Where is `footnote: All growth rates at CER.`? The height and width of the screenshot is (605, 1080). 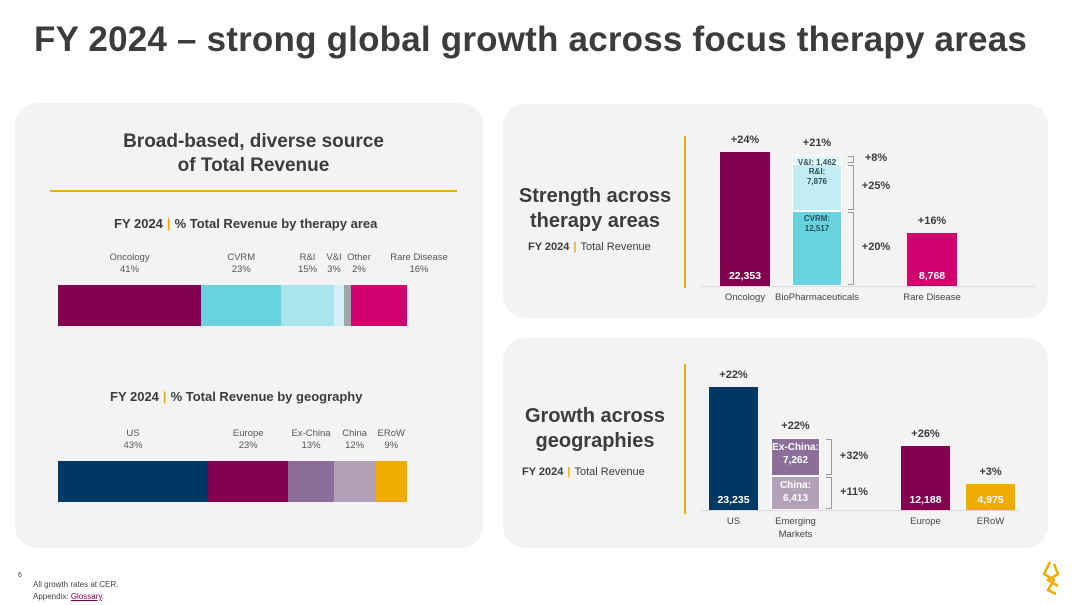
footnote: All growth rates at CER. is located at coordinates (76, 584).